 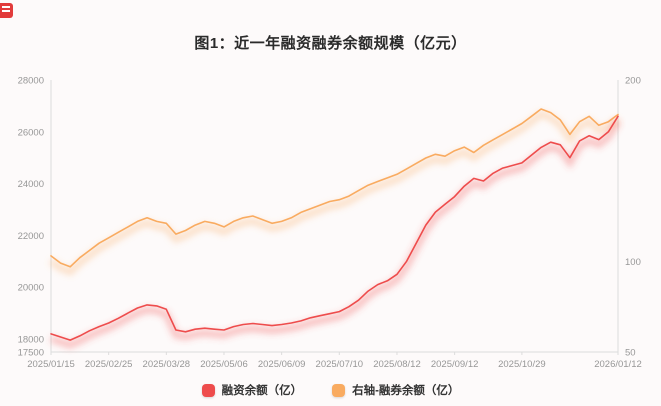 I want to click on legend-item-securities-lending-balance: 右轴-融券余额（亿）, so click(x=395, y=390).